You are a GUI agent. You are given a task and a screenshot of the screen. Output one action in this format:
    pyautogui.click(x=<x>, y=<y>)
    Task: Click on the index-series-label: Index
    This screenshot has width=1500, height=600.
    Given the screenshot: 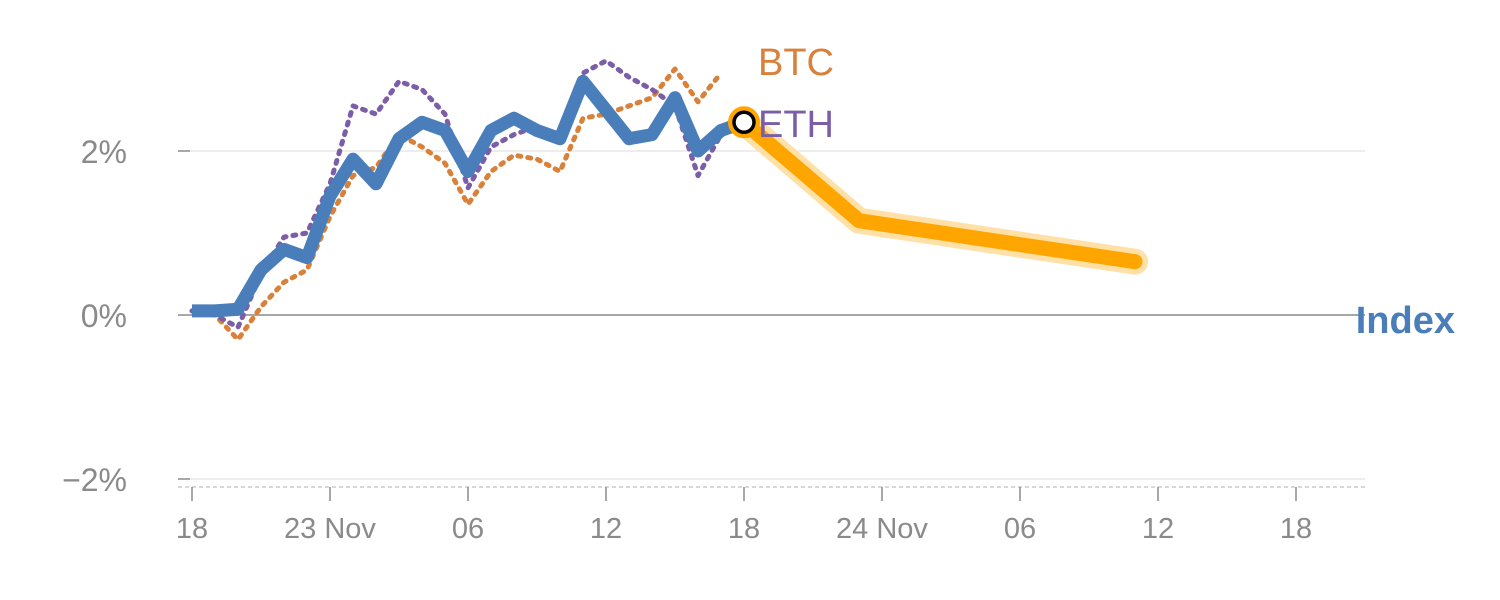 What is the action you would take?
    pyautogui.click(x=1405, y=321)
    